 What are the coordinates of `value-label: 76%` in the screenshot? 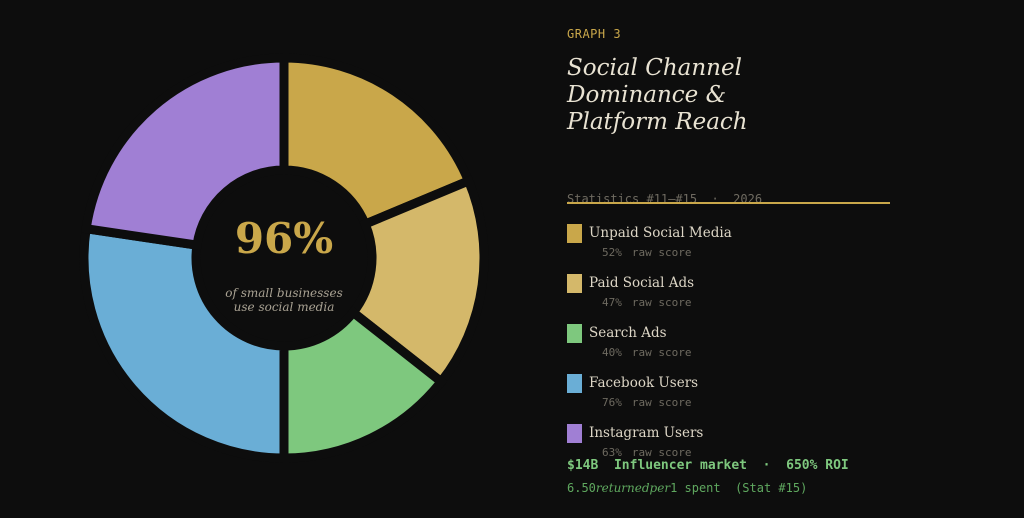 It's located at (612, 402).